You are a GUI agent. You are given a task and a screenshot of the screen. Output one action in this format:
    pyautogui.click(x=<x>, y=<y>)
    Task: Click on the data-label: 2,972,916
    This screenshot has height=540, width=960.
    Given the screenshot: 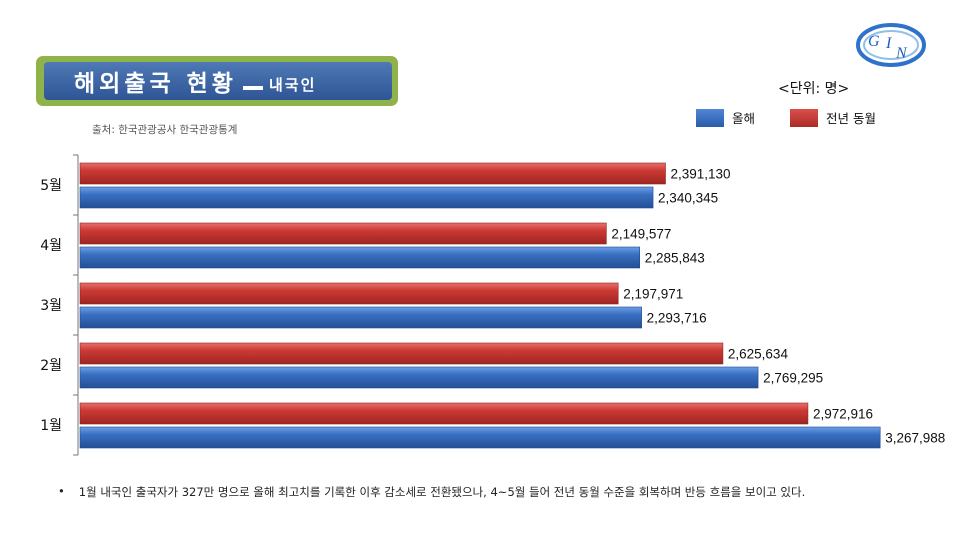 What is the action you would take?
    pyautogui.click(x=843, y=414)
    